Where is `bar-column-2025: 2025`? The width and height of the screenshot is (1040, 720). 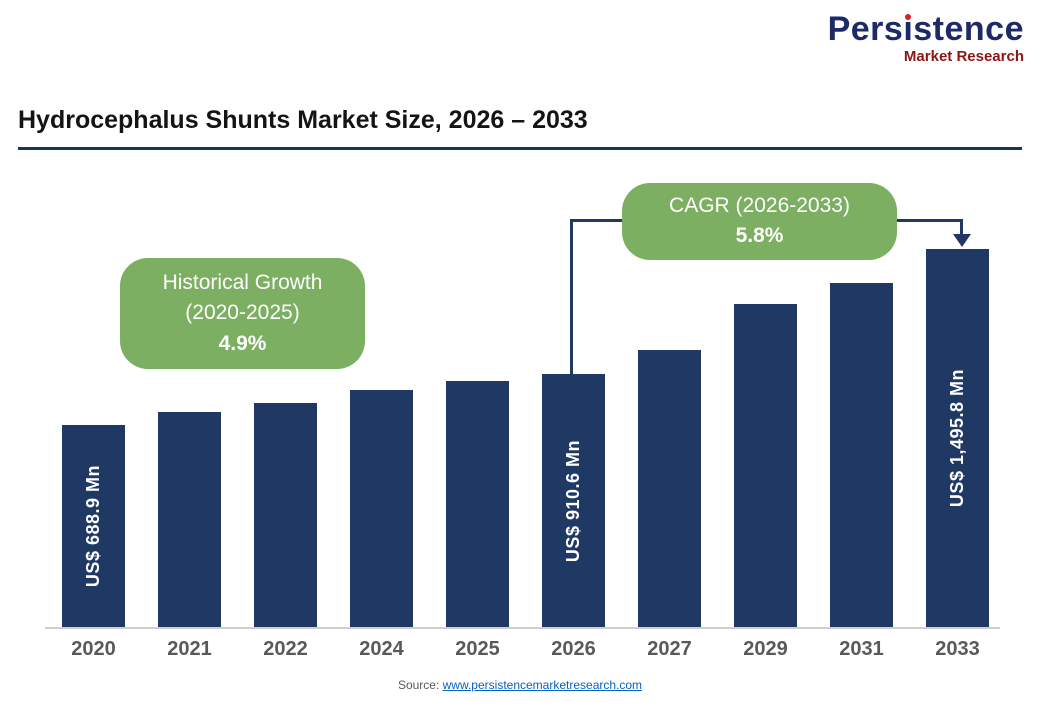
bar-column-2025: 2025 is located at coordinates (477, 410).